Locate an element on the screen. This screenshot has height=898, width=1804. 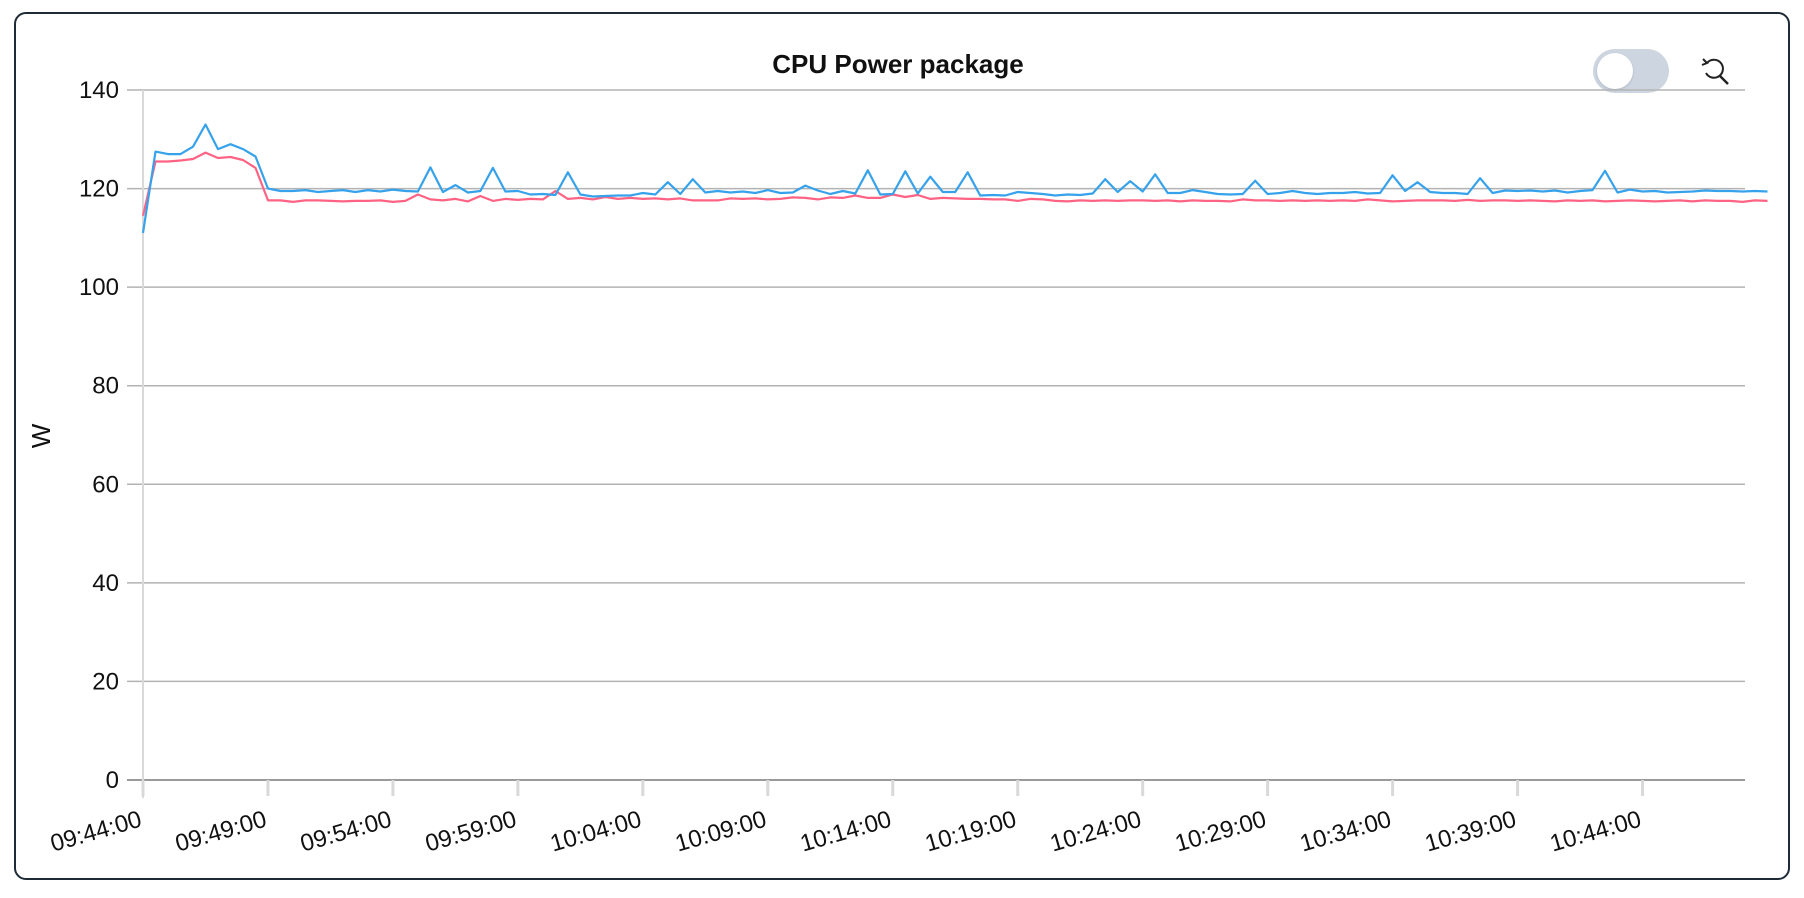
series-lines is located at coordinates (954, 178).